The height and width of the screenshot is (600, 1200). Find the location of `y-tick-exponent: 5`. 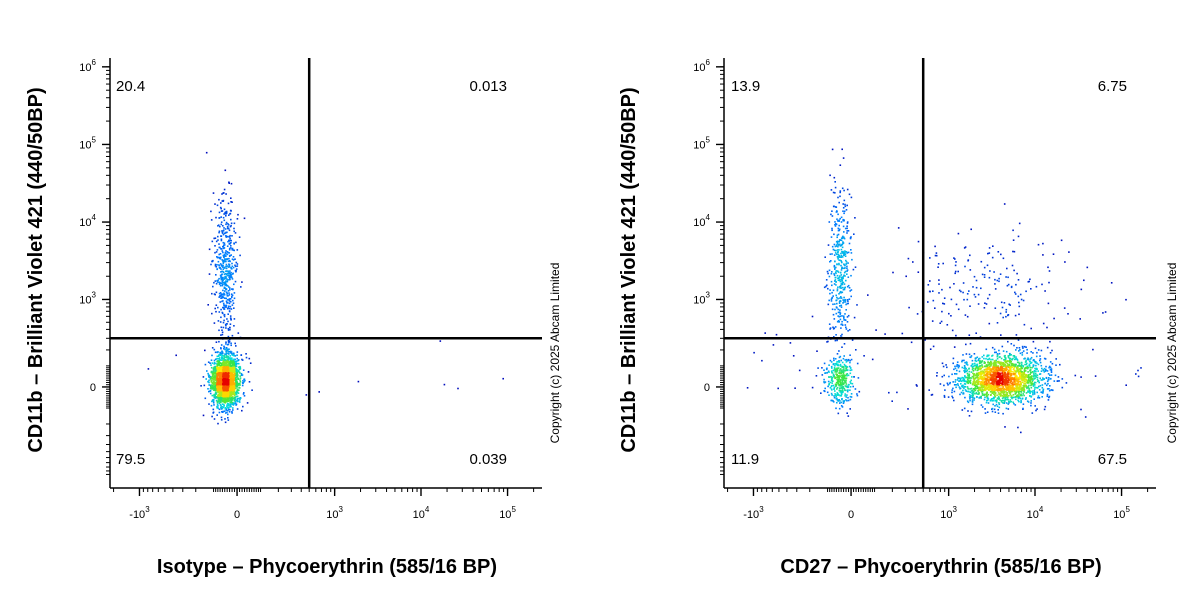

y-tick-exponent: 5 is located at coordinates (94, 139).